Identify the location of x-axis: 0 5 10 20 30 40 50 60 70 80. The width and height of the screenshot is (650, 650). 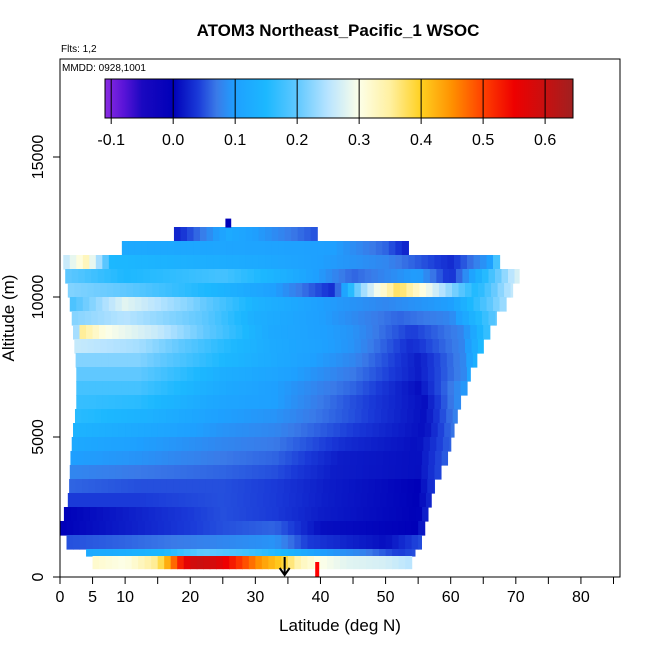
(335, 591).